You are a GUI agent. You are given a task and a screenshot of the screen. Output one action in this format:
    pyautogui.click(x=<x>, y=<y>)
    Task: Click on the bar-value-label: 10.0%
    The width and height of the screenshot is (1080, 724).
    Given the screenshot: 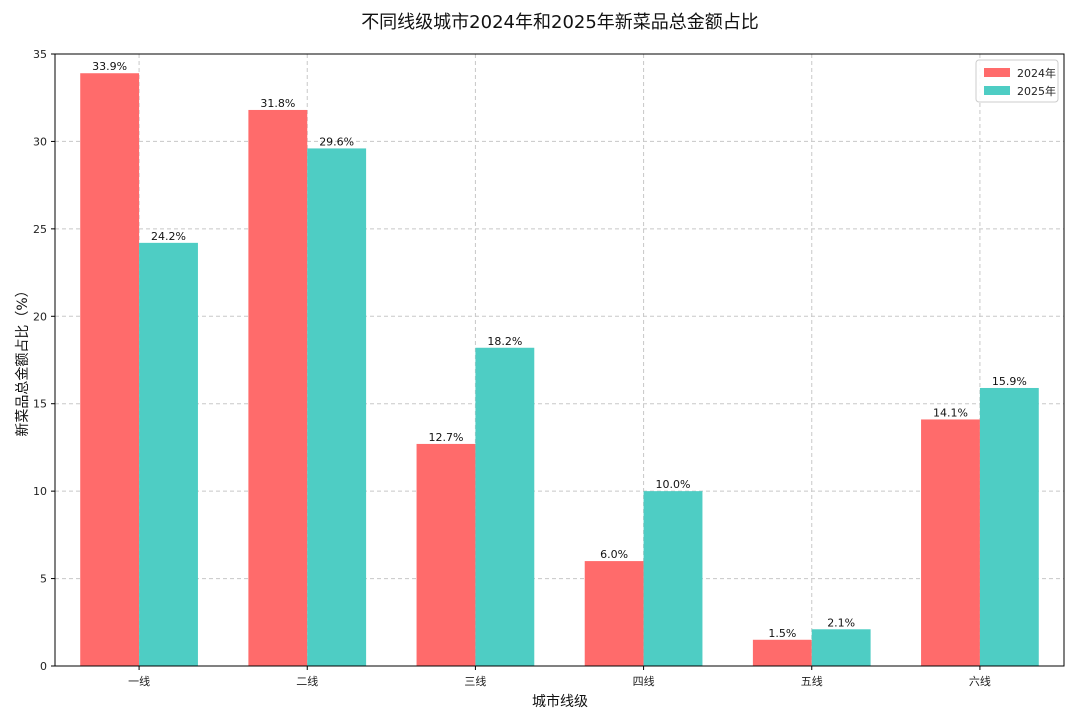 What is the action you would take?
    pyautogui.click(x=673, y=484)
    